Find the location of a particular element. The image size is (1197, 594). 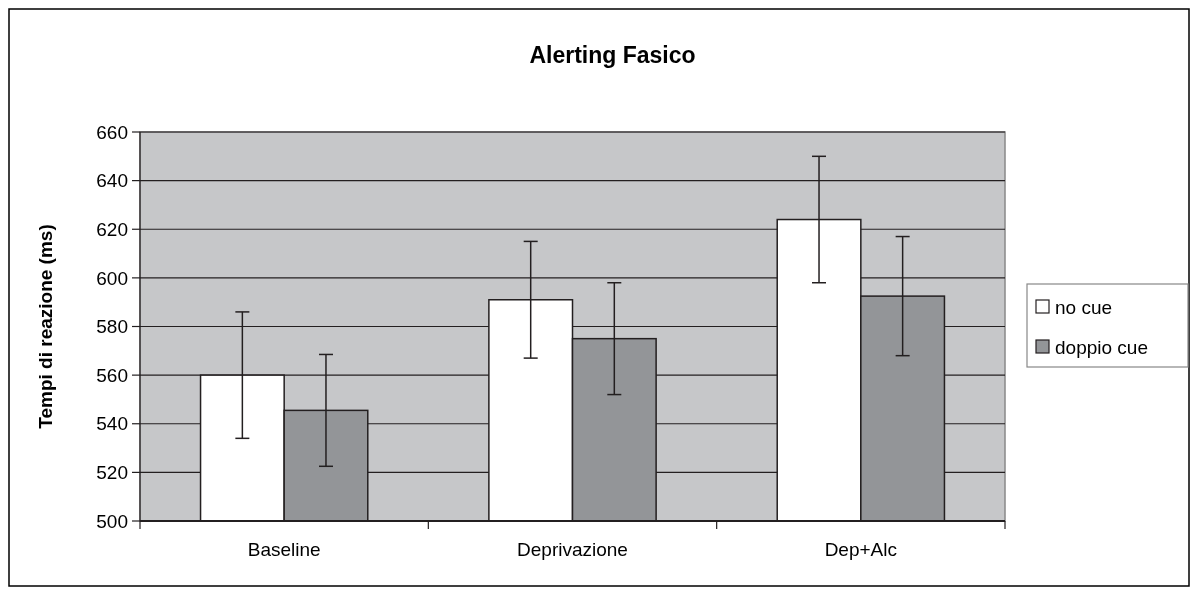

y-tick-label: 600 is located at coordinates (112, 278).